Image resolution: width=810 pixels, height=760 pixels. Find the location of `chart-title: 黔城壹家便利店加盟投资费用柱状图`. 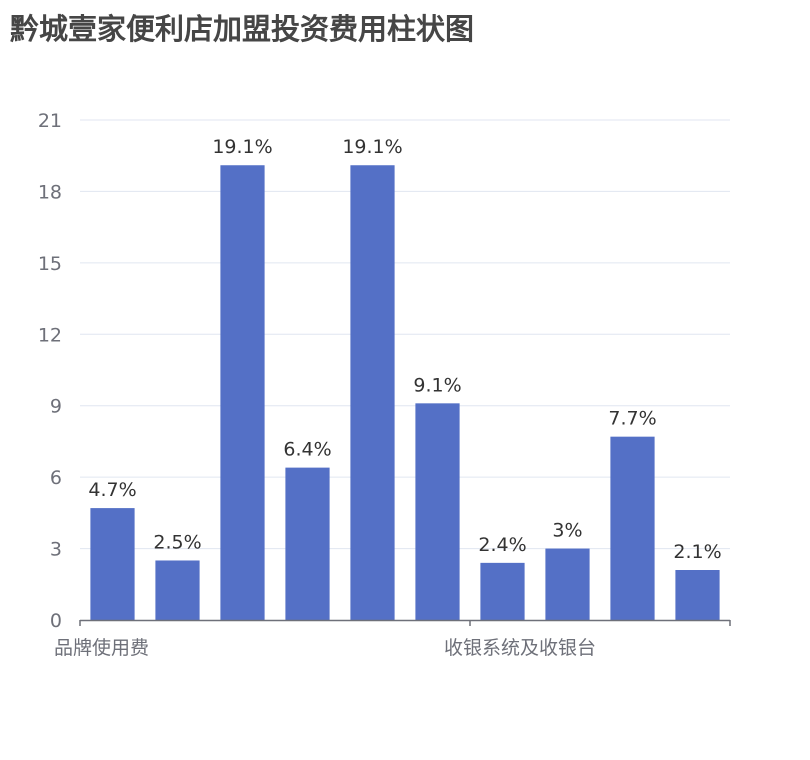

chart-title: 黔城壹家便利店加盟投资费用柱状图 is located at coordinates (242, 29).